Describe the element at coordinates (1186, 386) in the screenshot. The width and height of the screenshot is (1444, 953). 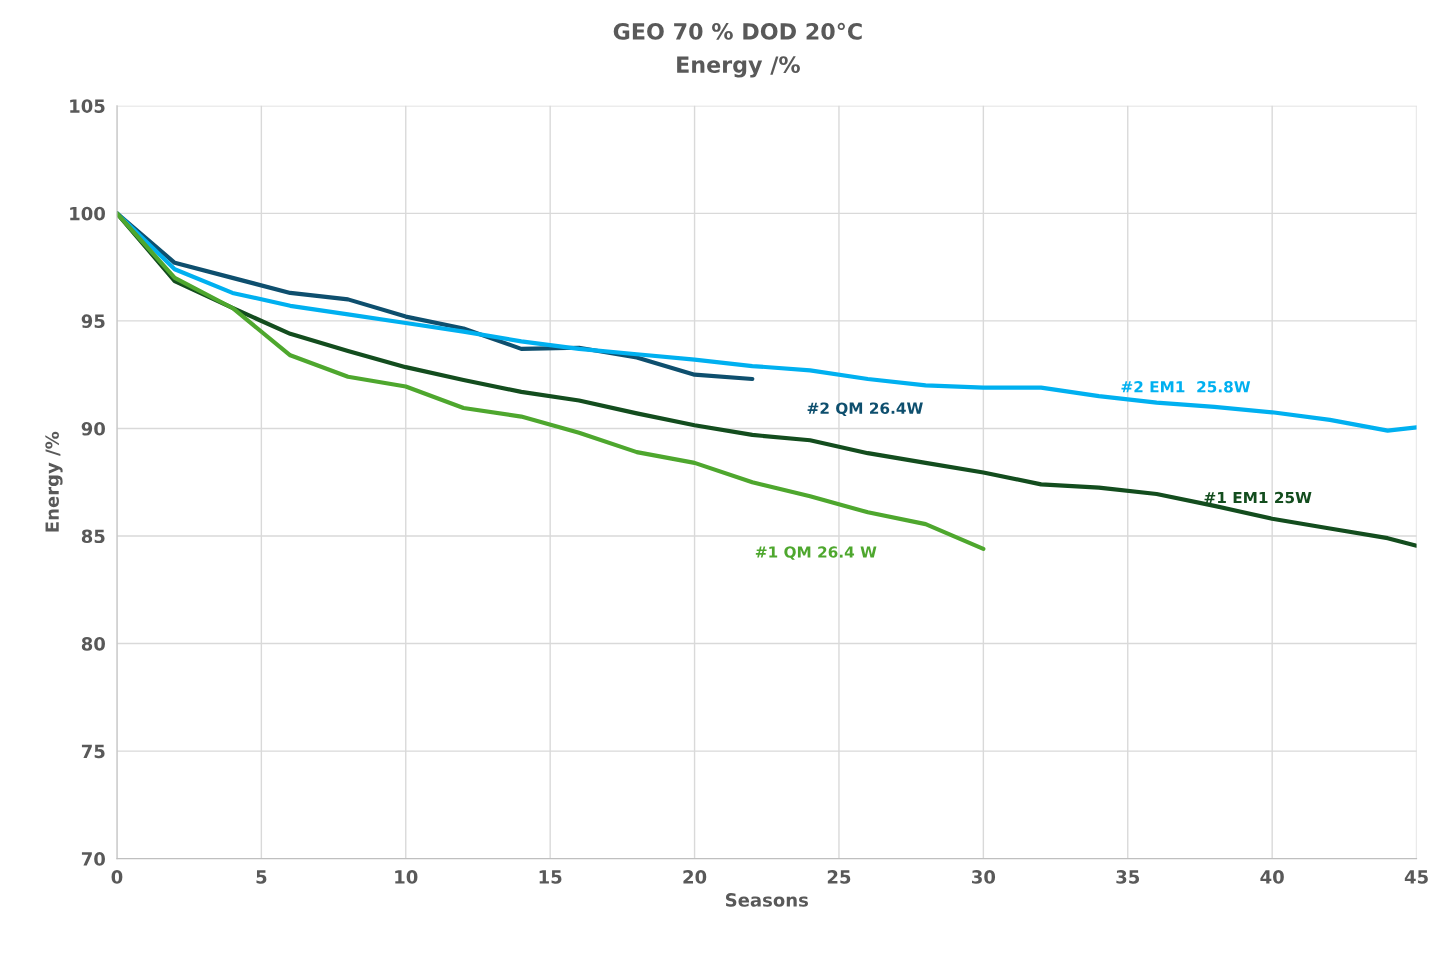
I see `series-label: #2 EM1 25.8W` at that location.